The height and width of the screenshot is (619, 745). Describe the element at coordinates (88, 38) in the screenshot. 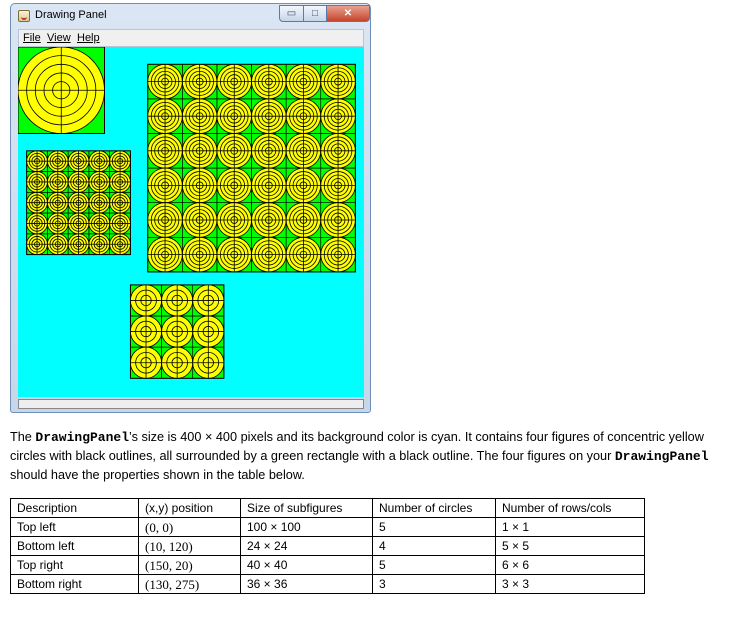

I see `menu-help: Help` at that location.